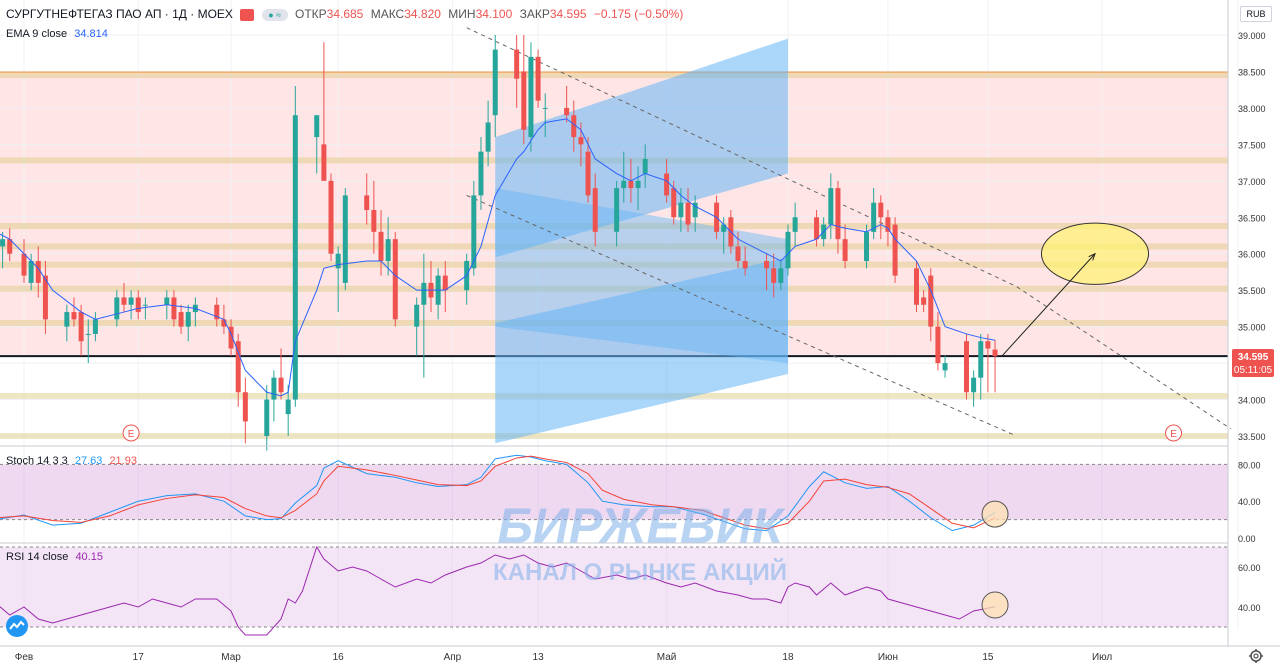 The image size is (1280, 666). What do you see at coordinates (995, 605) in the screenshot?
I see `rsi-highlight-circle` at bounding box center [995, 605].